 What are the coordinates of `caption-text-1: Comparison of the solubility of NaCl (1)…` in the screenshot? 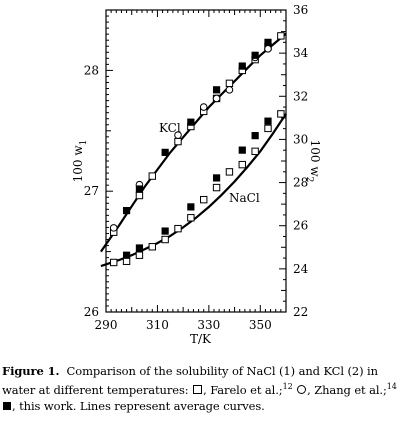 It's located at (190, 380).